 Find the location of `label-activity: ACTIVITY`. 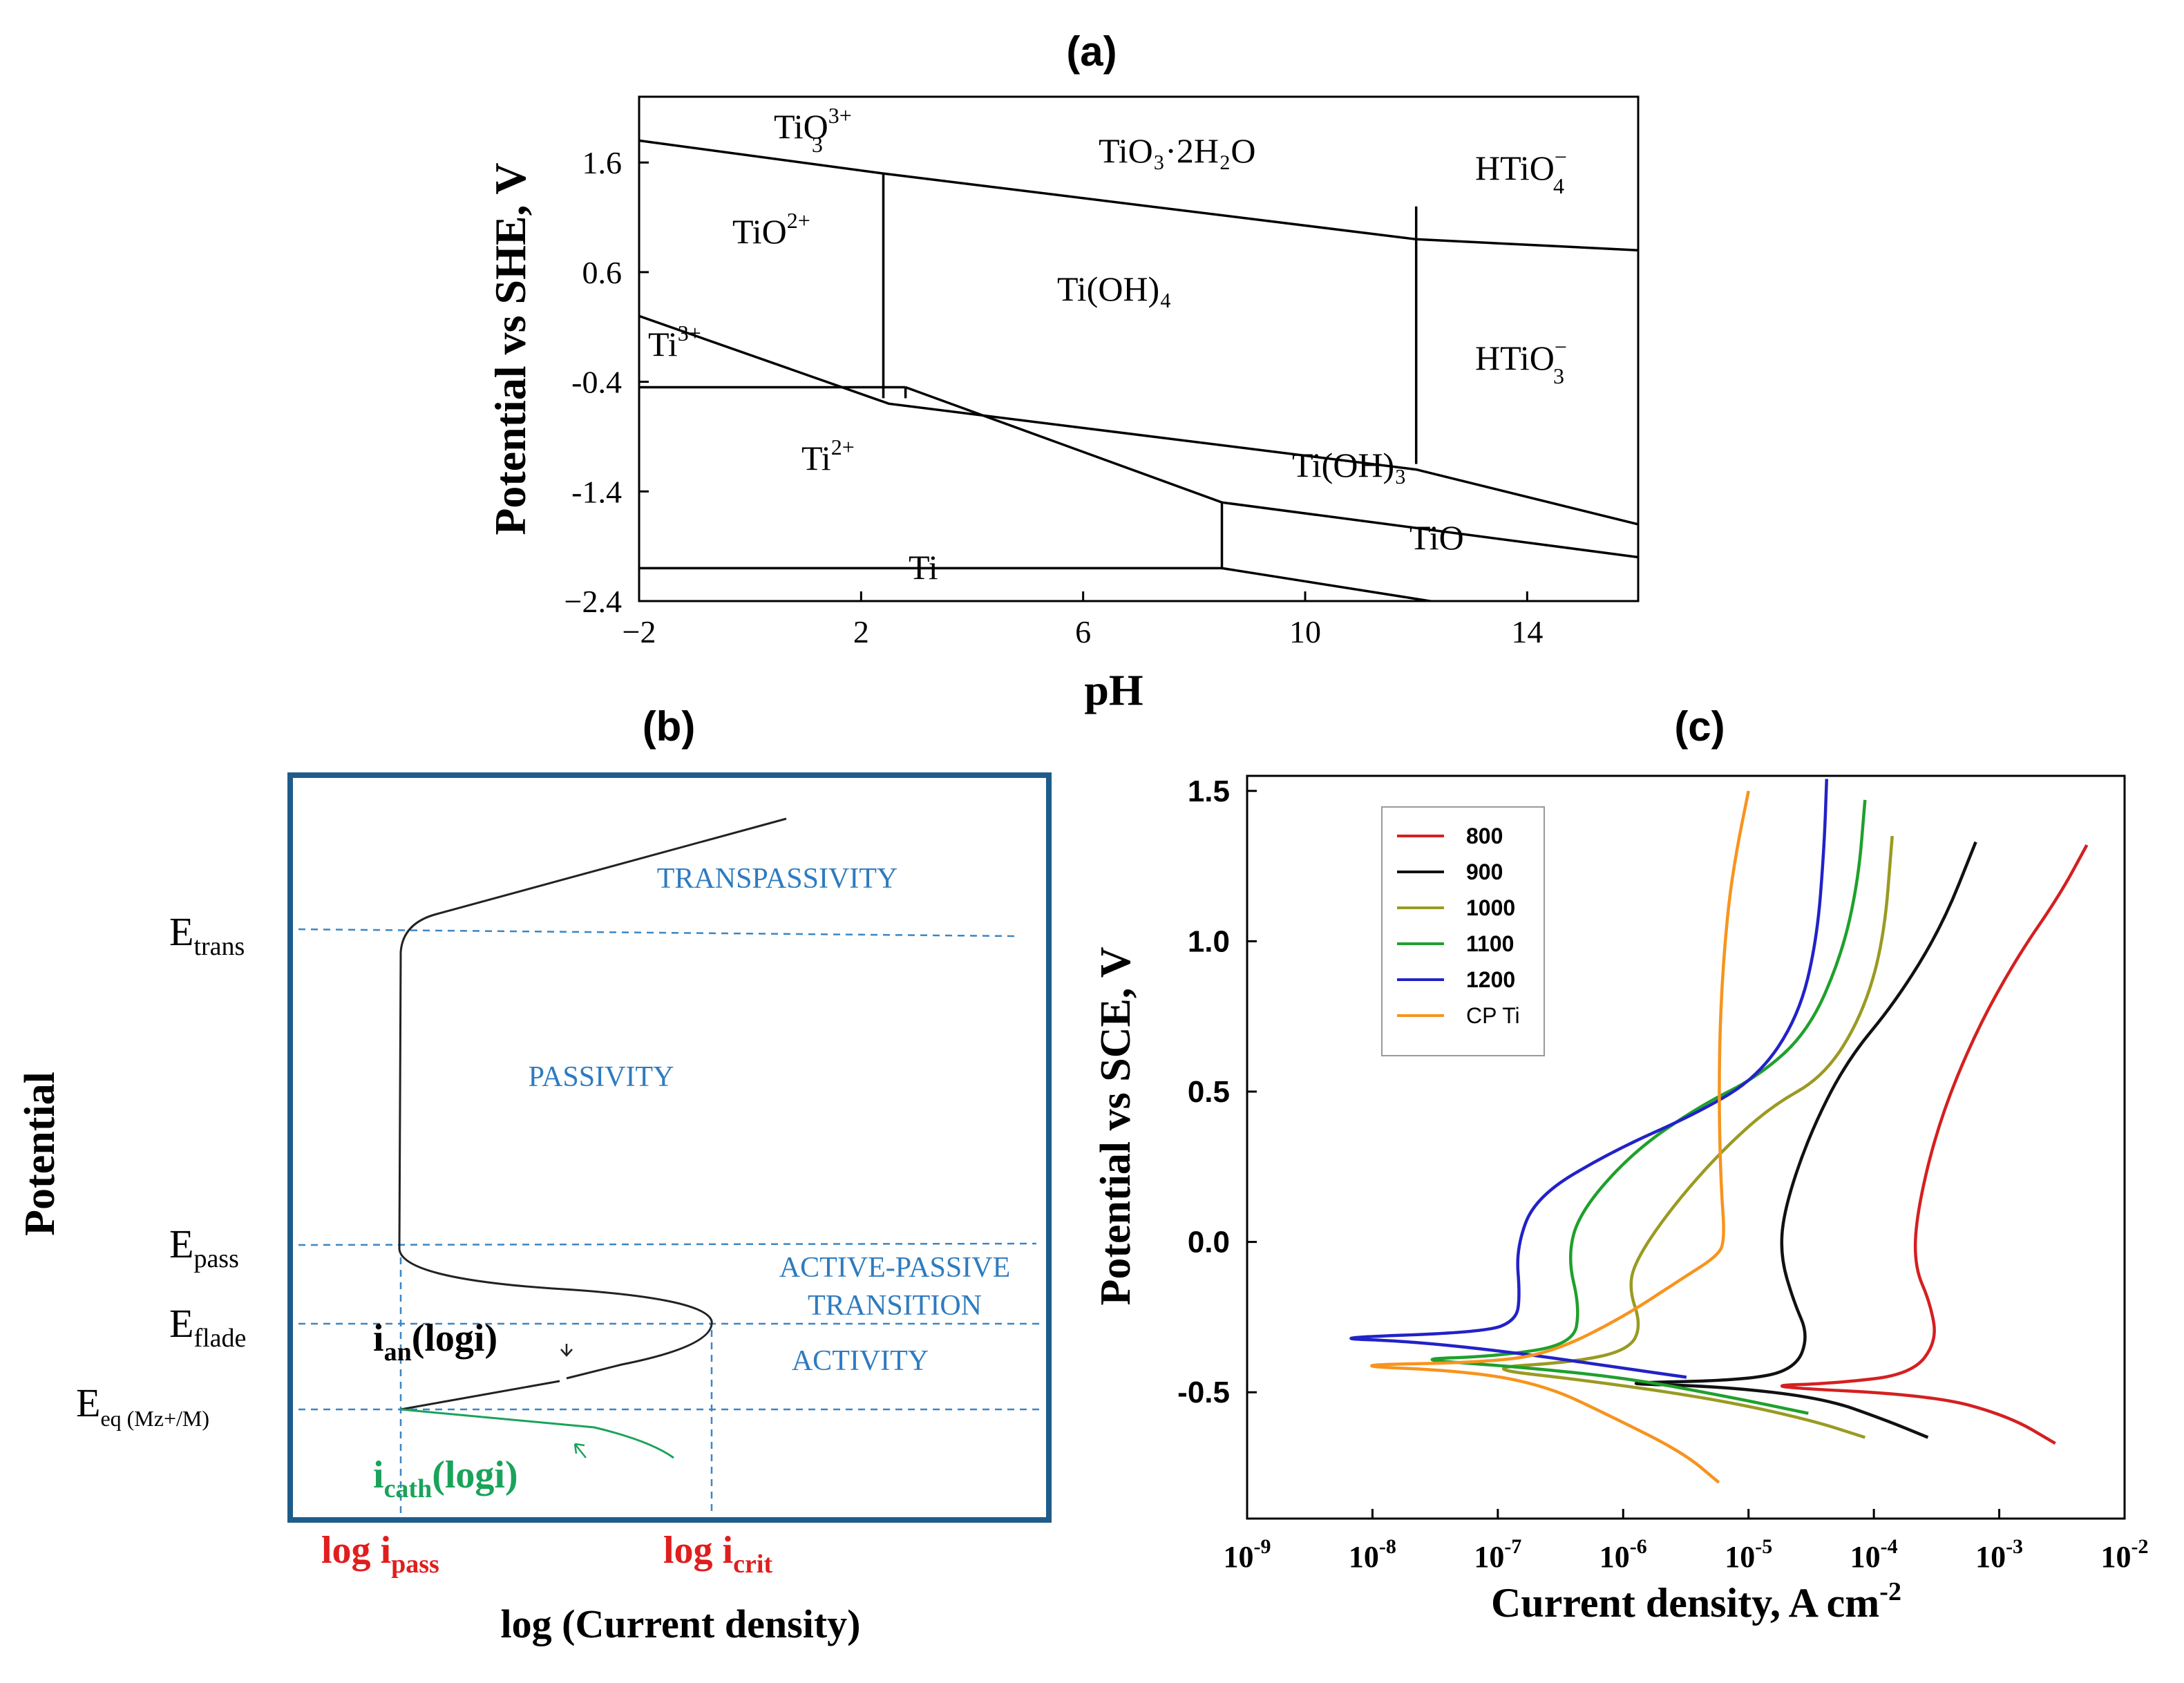

label-activity: ACTIVITY is located at coordinates (860, 1361).